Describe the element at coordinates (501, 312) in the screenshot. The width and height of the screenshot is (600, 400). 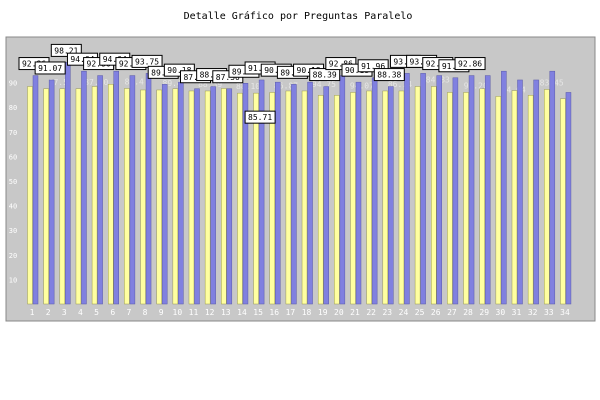
I see `x-tick-label: 30` at that location.